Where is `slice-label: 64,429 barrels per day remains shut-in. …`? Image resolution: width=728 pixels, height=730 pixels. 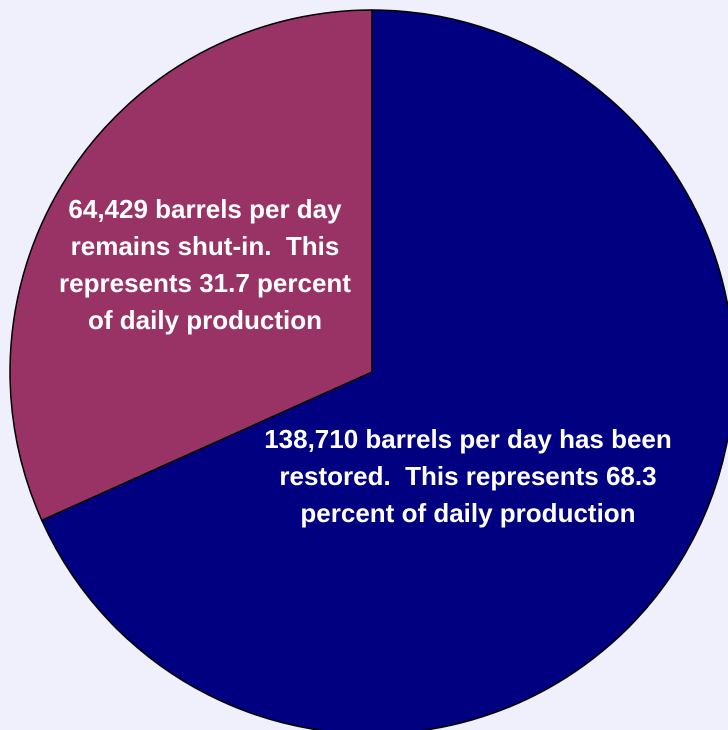
slice-label: 64,429 barrels per day remains shut-in. … is located at coordinates (209, 264).